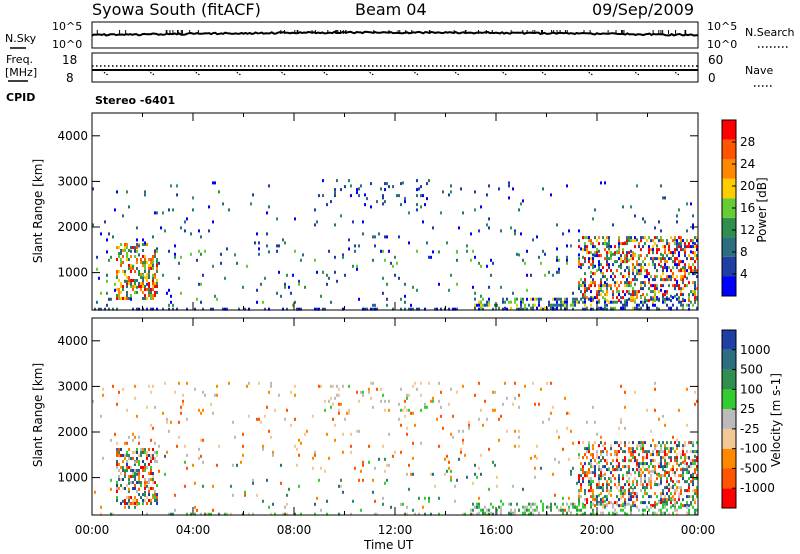 The image size is (800, 554). I want to click on nave-tick-low: 0, so click(712, 78).